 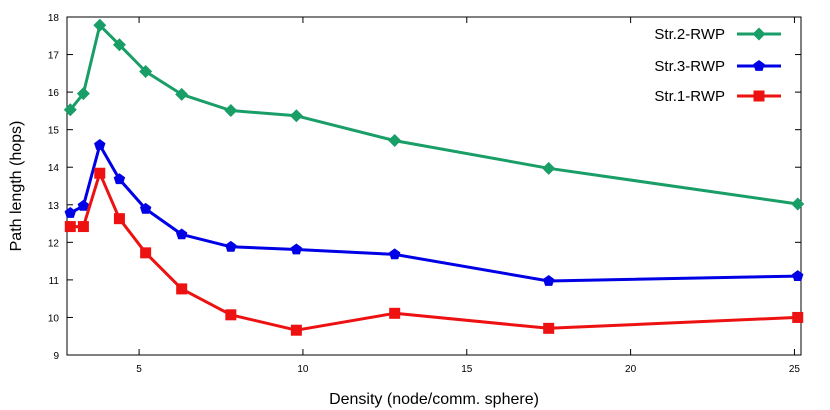 What do you see at coordinates (631, 369) in the screenshot?
I see `x-tick-label: 20` at bounding box center [631, 369].